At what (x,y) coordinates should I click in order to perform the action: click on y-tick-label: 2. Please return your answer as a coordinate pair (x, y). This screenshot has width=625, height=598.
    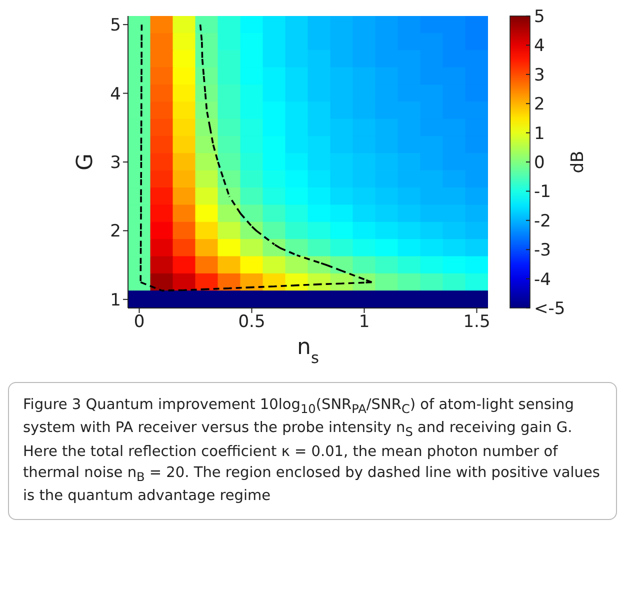
    Looking at the image, I should click on (115, 232).